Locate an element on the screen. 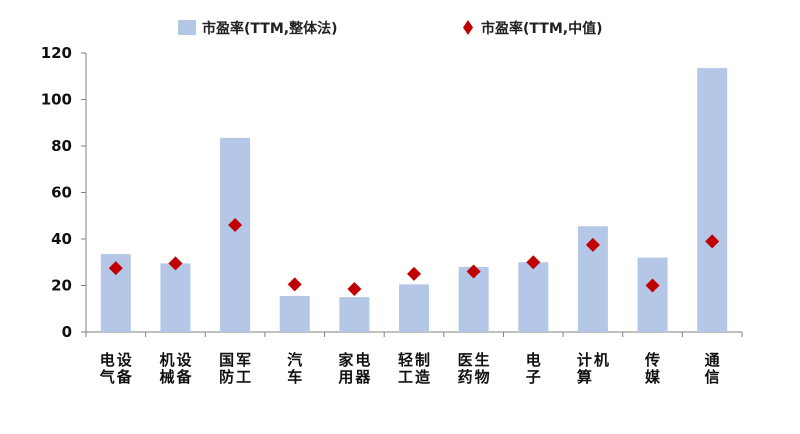 This screenshot has height=434, width=800. y-tick-label: 100 is located at coordinates (56, 100).